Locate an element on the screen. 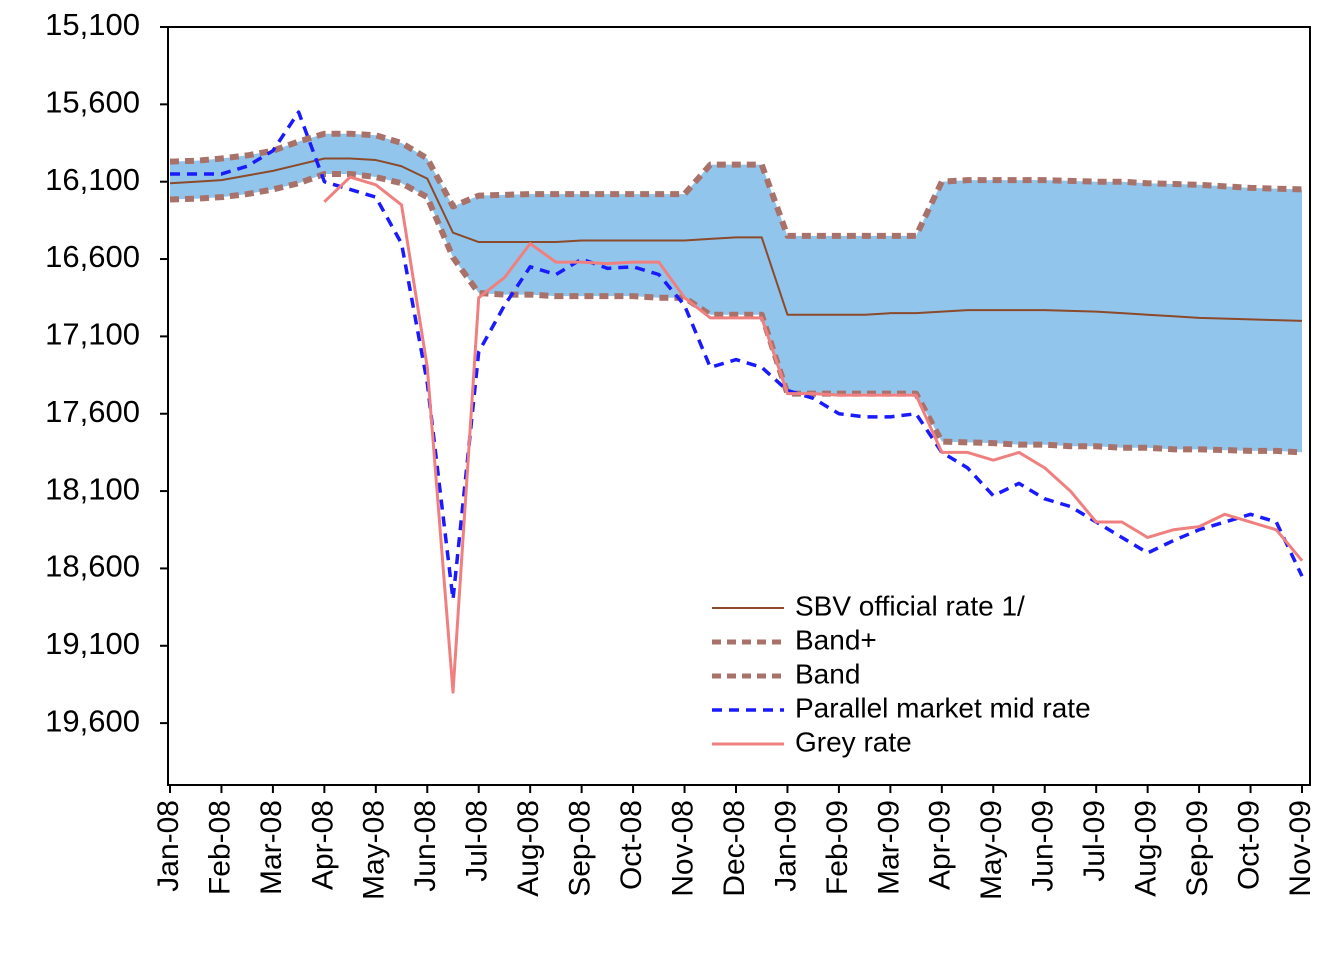 This screenshot has height=953, width=1321. x-tick-label: Aug-08 is located at coordinates (528, 848).